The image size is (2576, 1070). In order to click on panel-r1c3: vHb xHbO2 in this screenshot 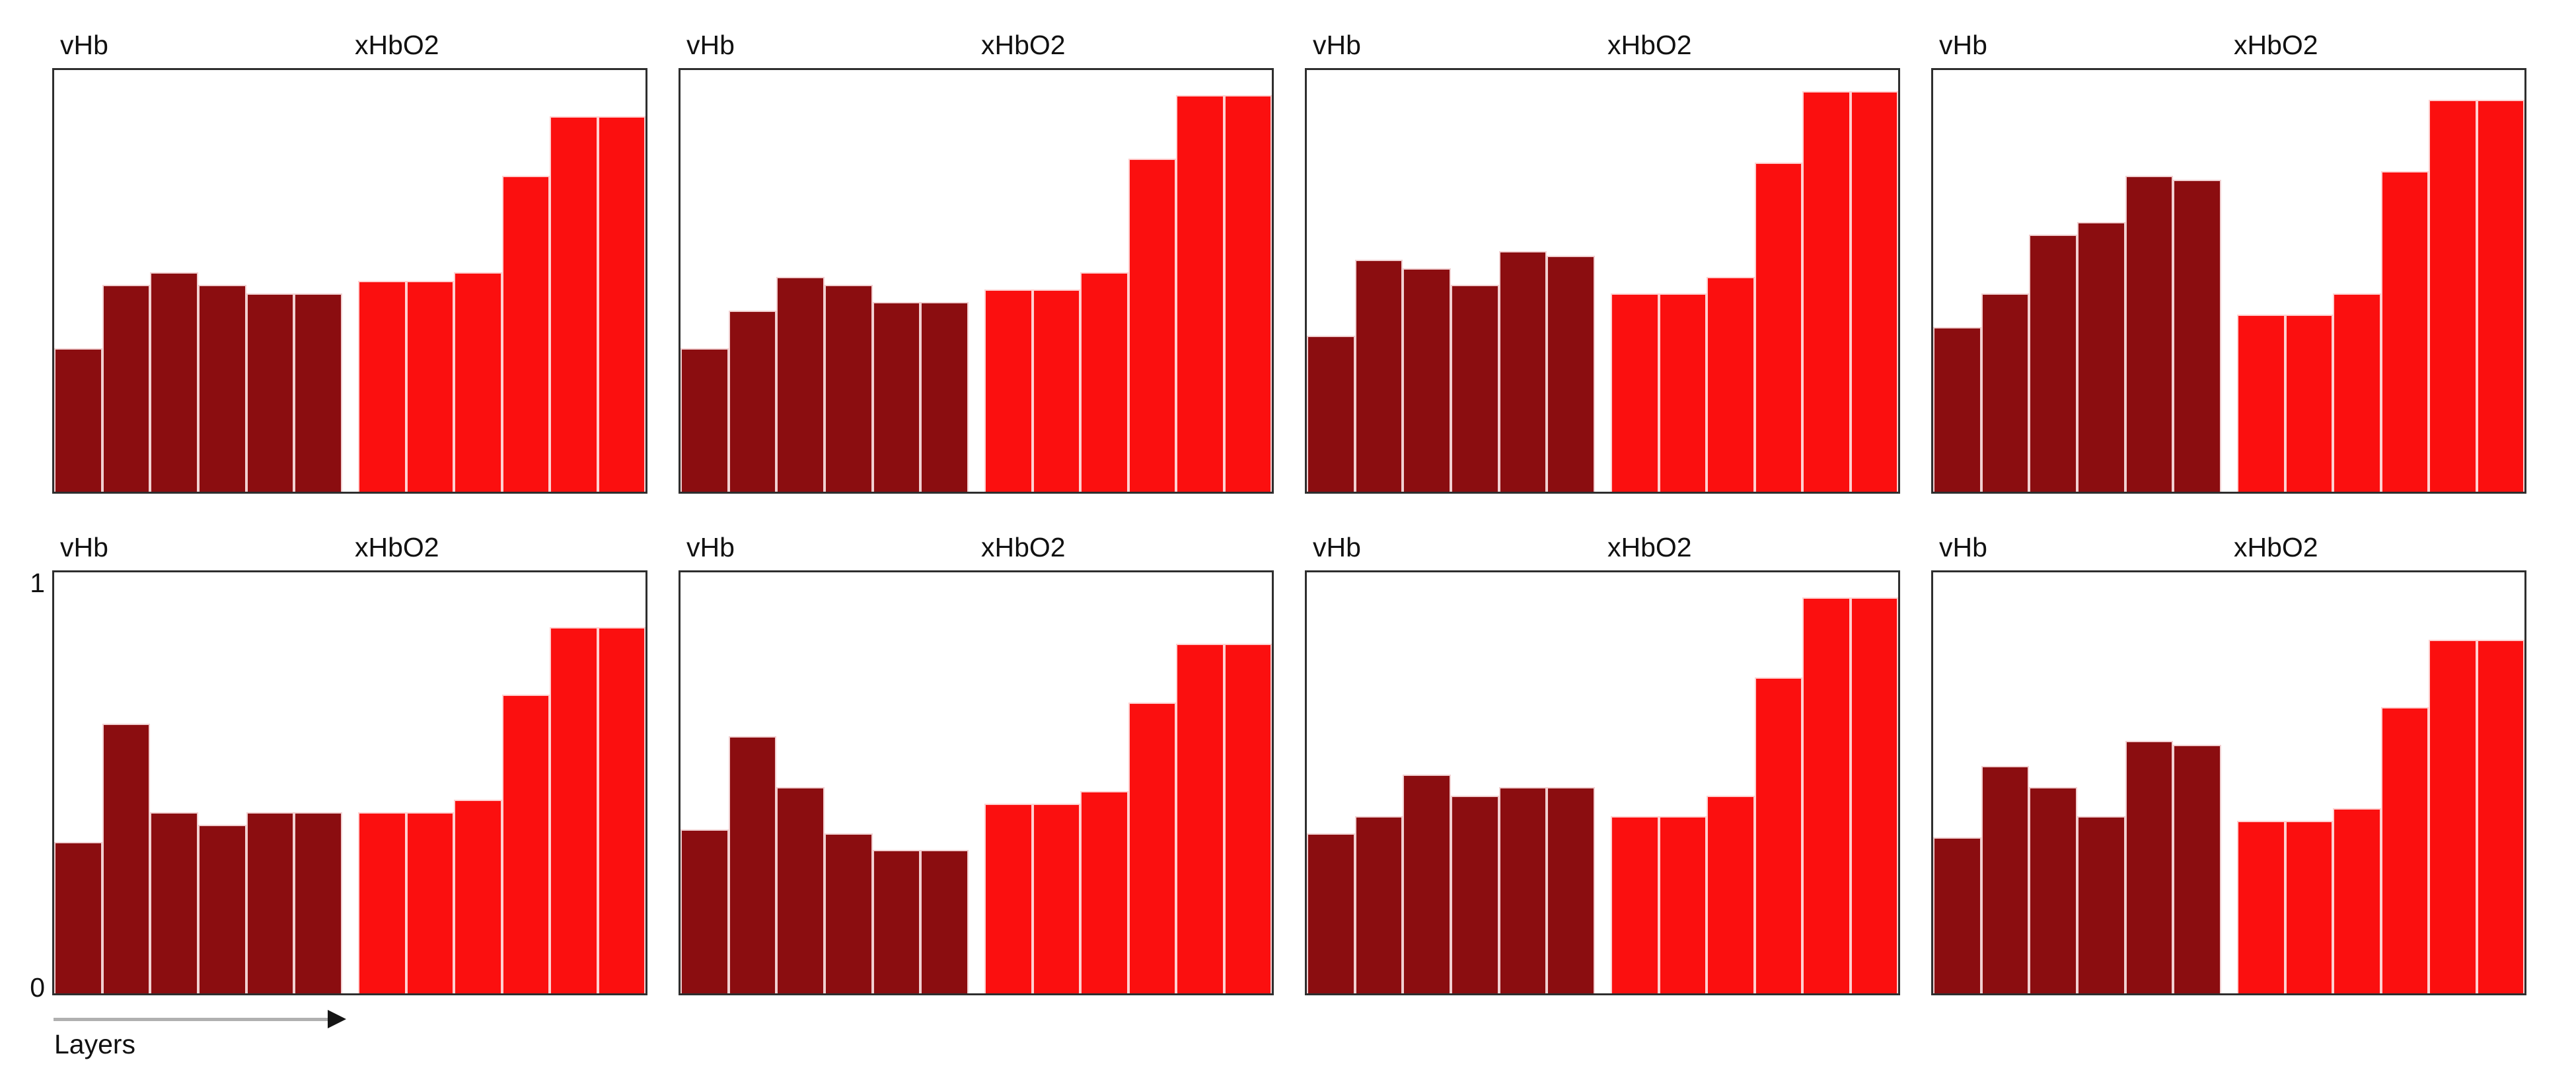, I will do `click(1603, 262)`.